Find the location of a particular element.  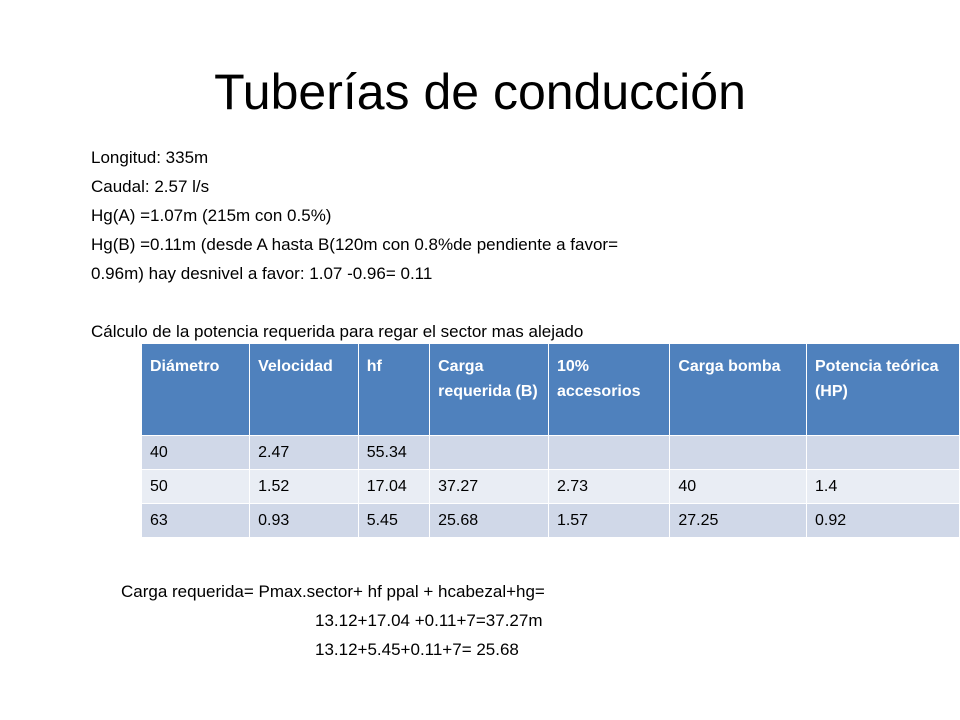

col-header-carga-requerida: Carga requerida (B) is located at coordinates (489, 389).